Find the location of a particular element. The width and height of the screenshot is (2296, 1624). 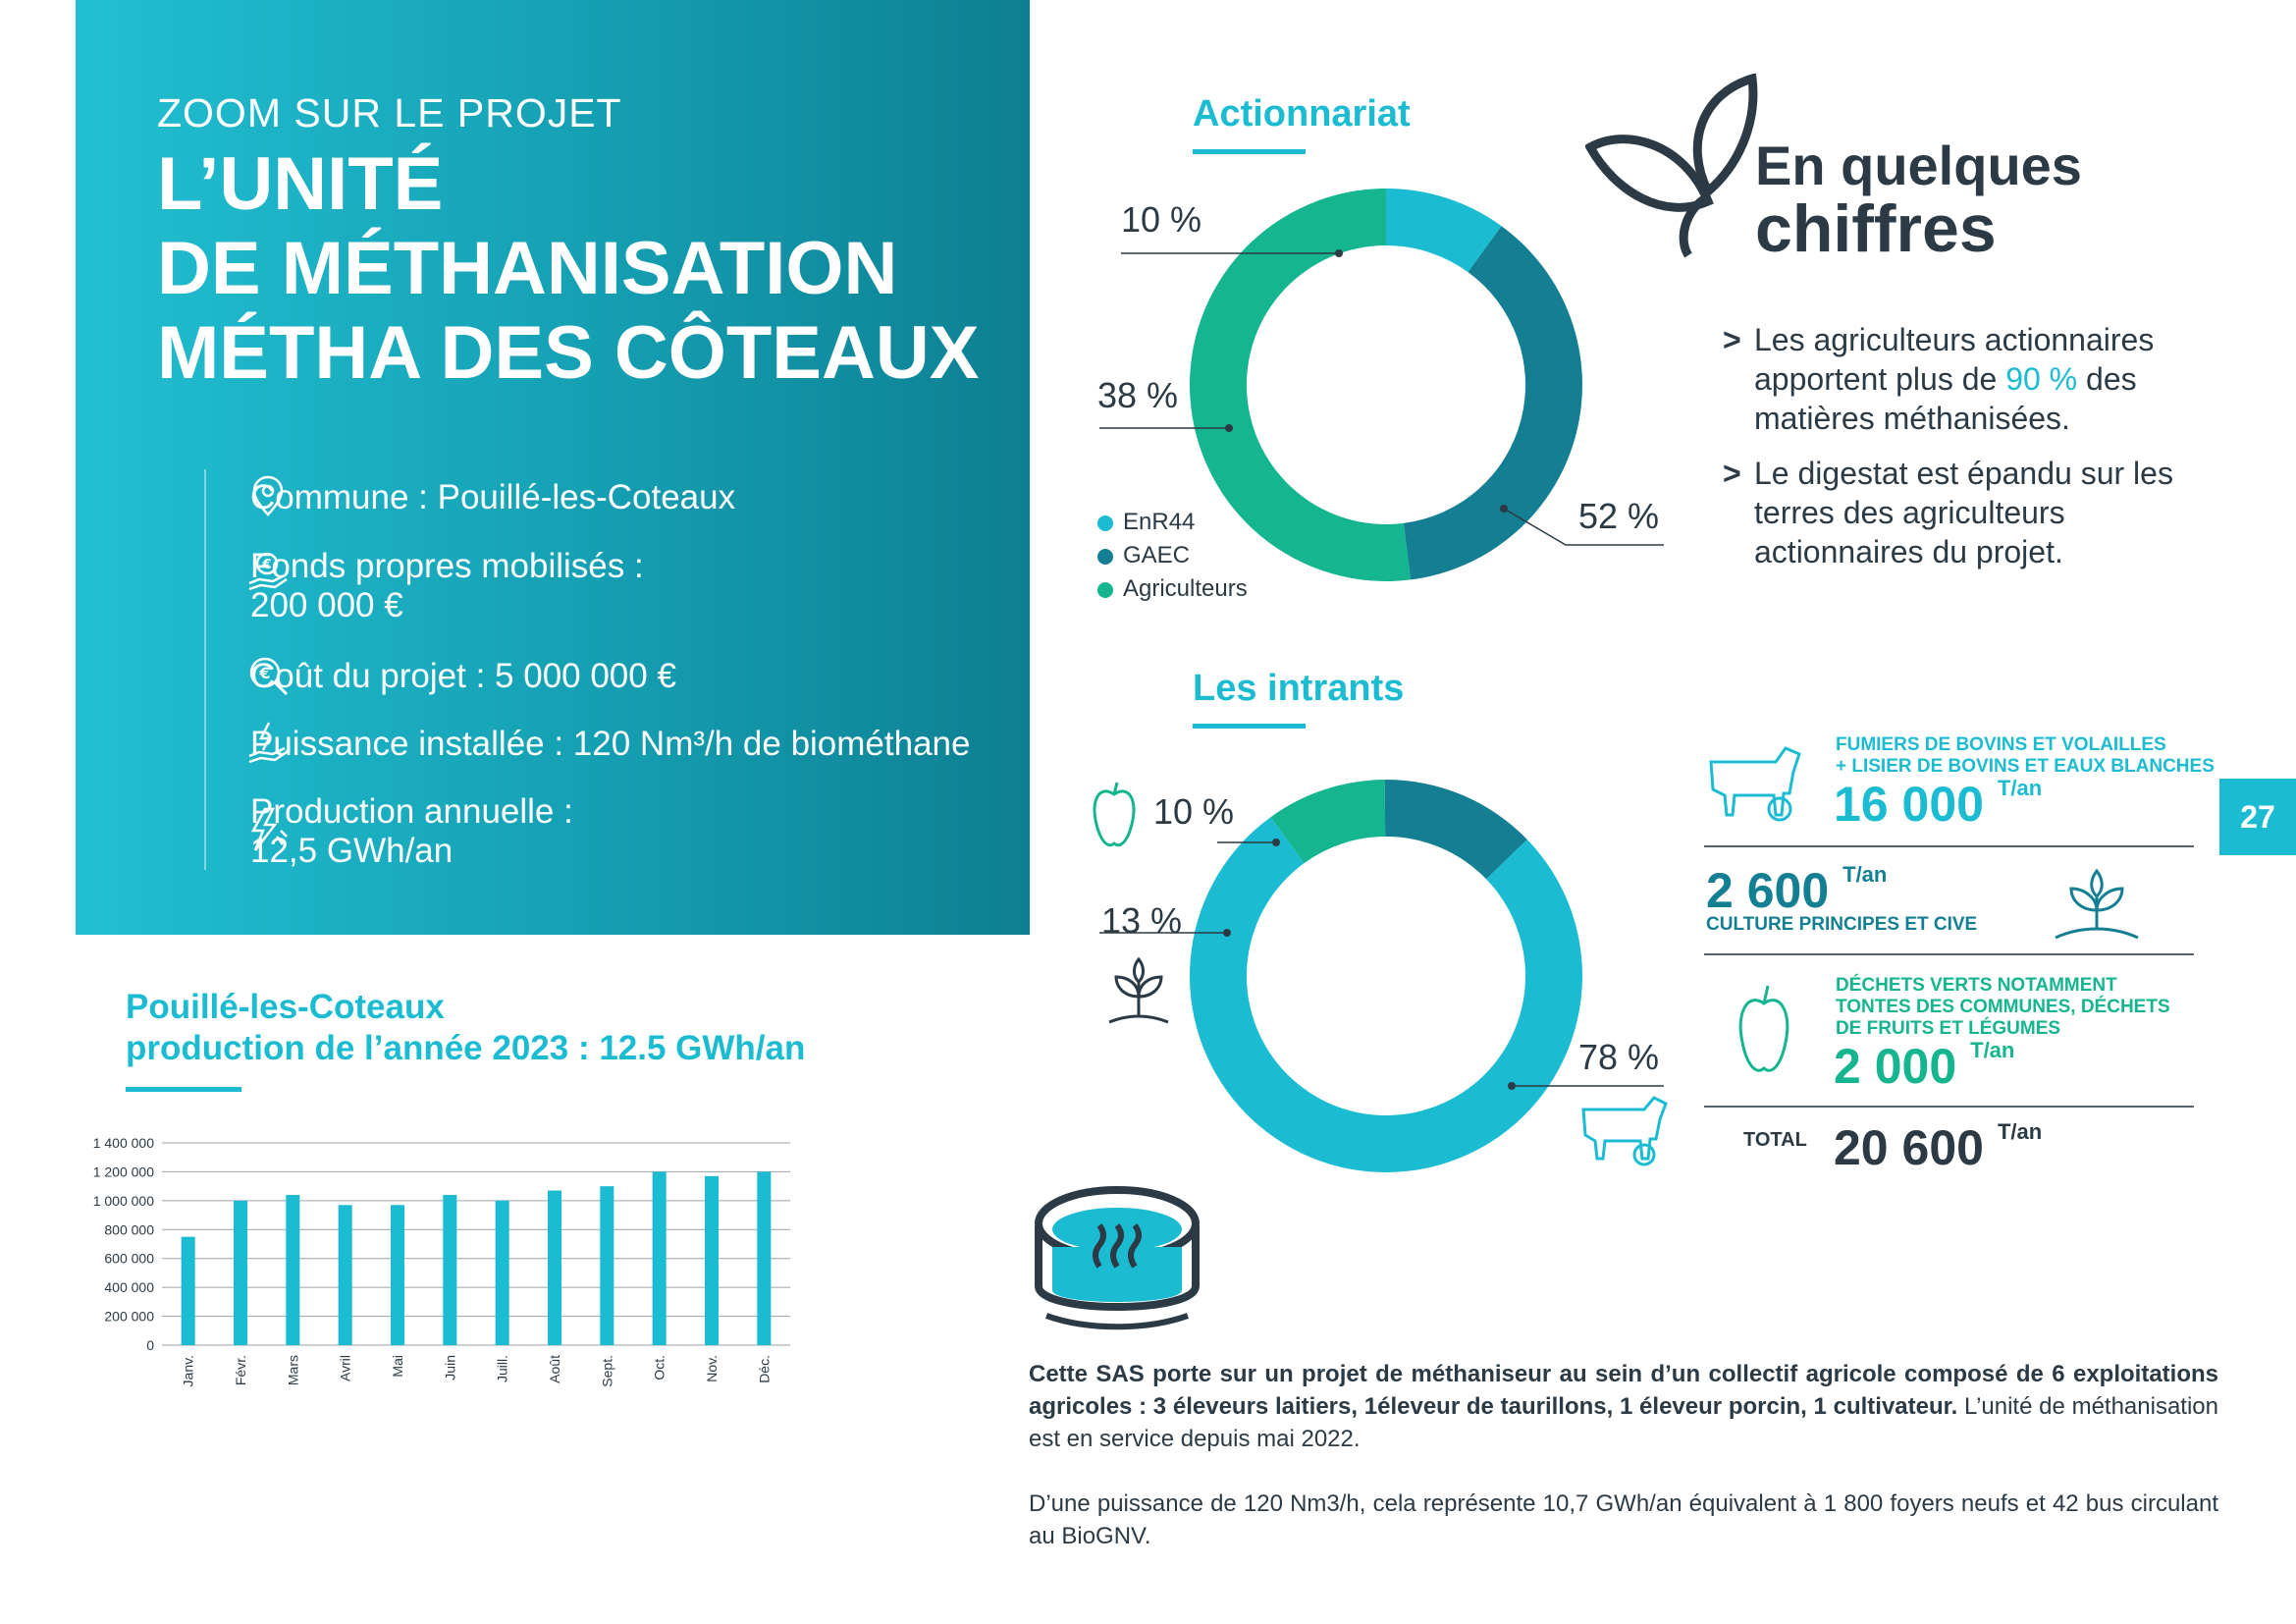

bar-Nov. is located at coordinates (712, 1260).